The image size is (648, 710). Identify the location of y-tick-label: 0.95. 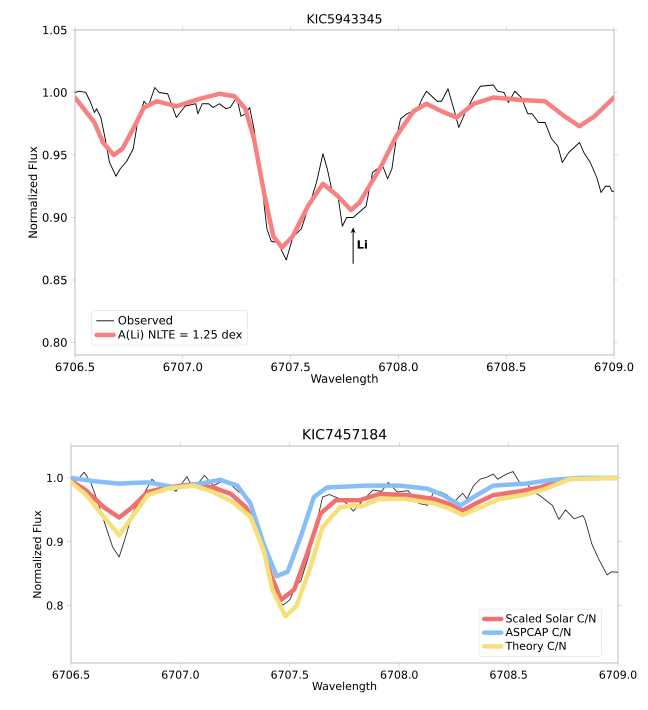
(54, 155).